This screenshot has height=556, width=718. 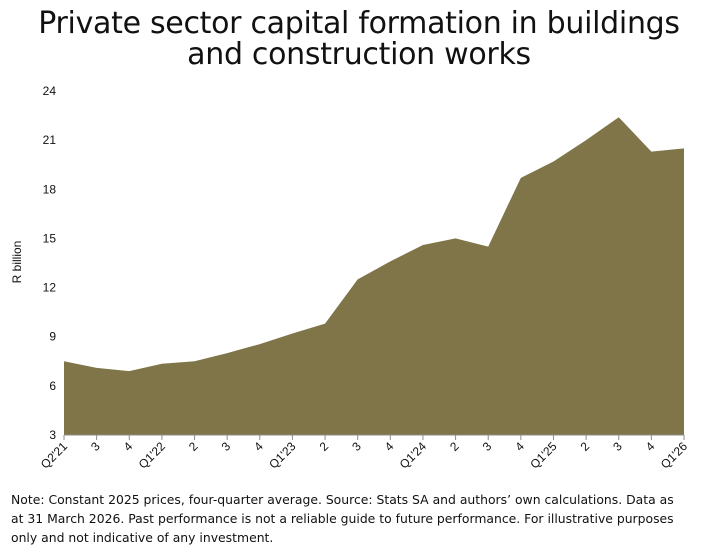 I want to click on x-tick-label: Q1'23, so click(x=282, y=455).